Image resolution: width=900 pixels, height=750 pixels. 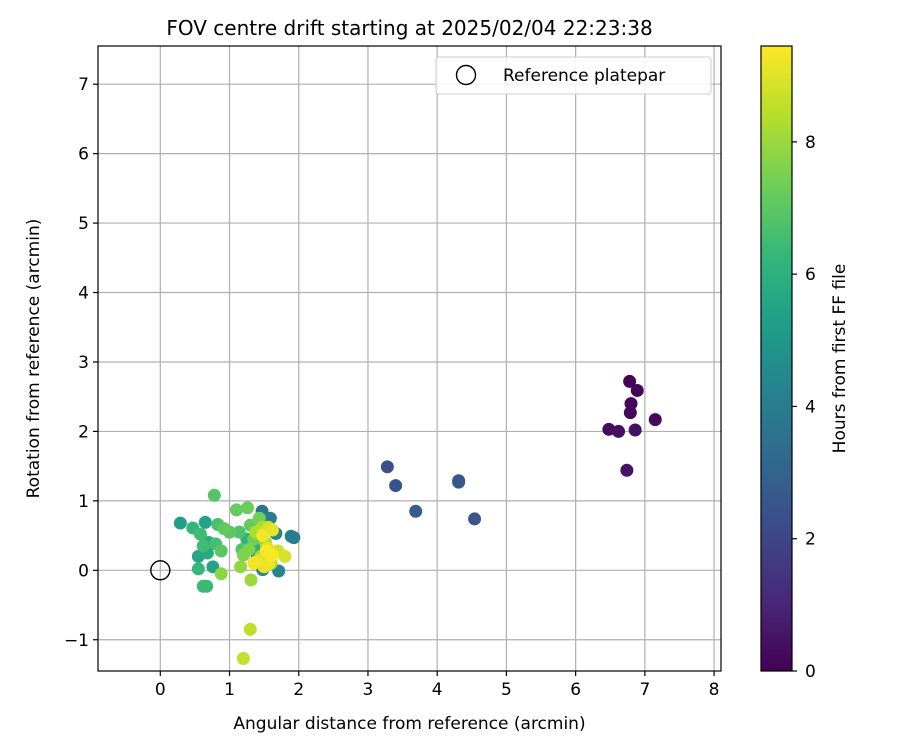 I want to click on y-tick-label: 6, so click(x=83, y=155).